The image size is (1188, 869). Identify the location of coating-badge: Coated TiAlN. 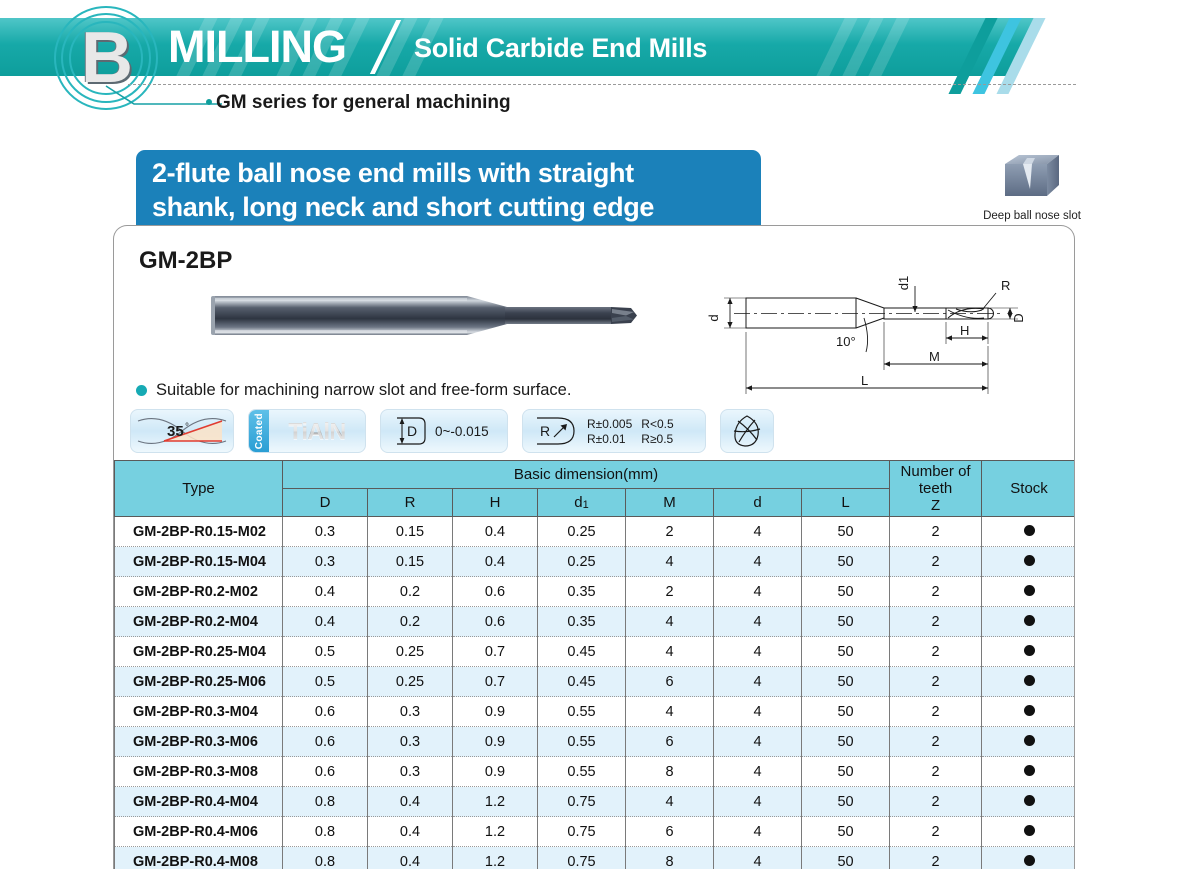
(307, 431).